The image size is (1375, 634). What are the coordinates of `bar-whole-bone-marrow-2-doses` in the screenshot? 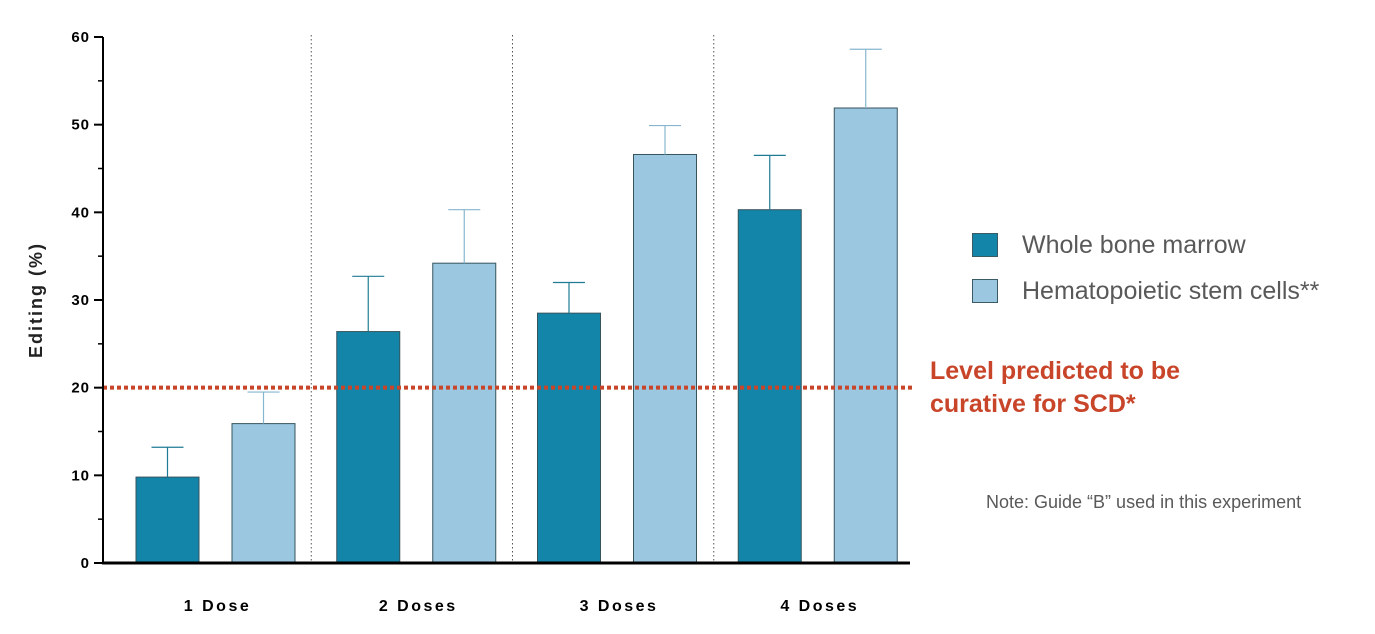 It's located at (368, 447).